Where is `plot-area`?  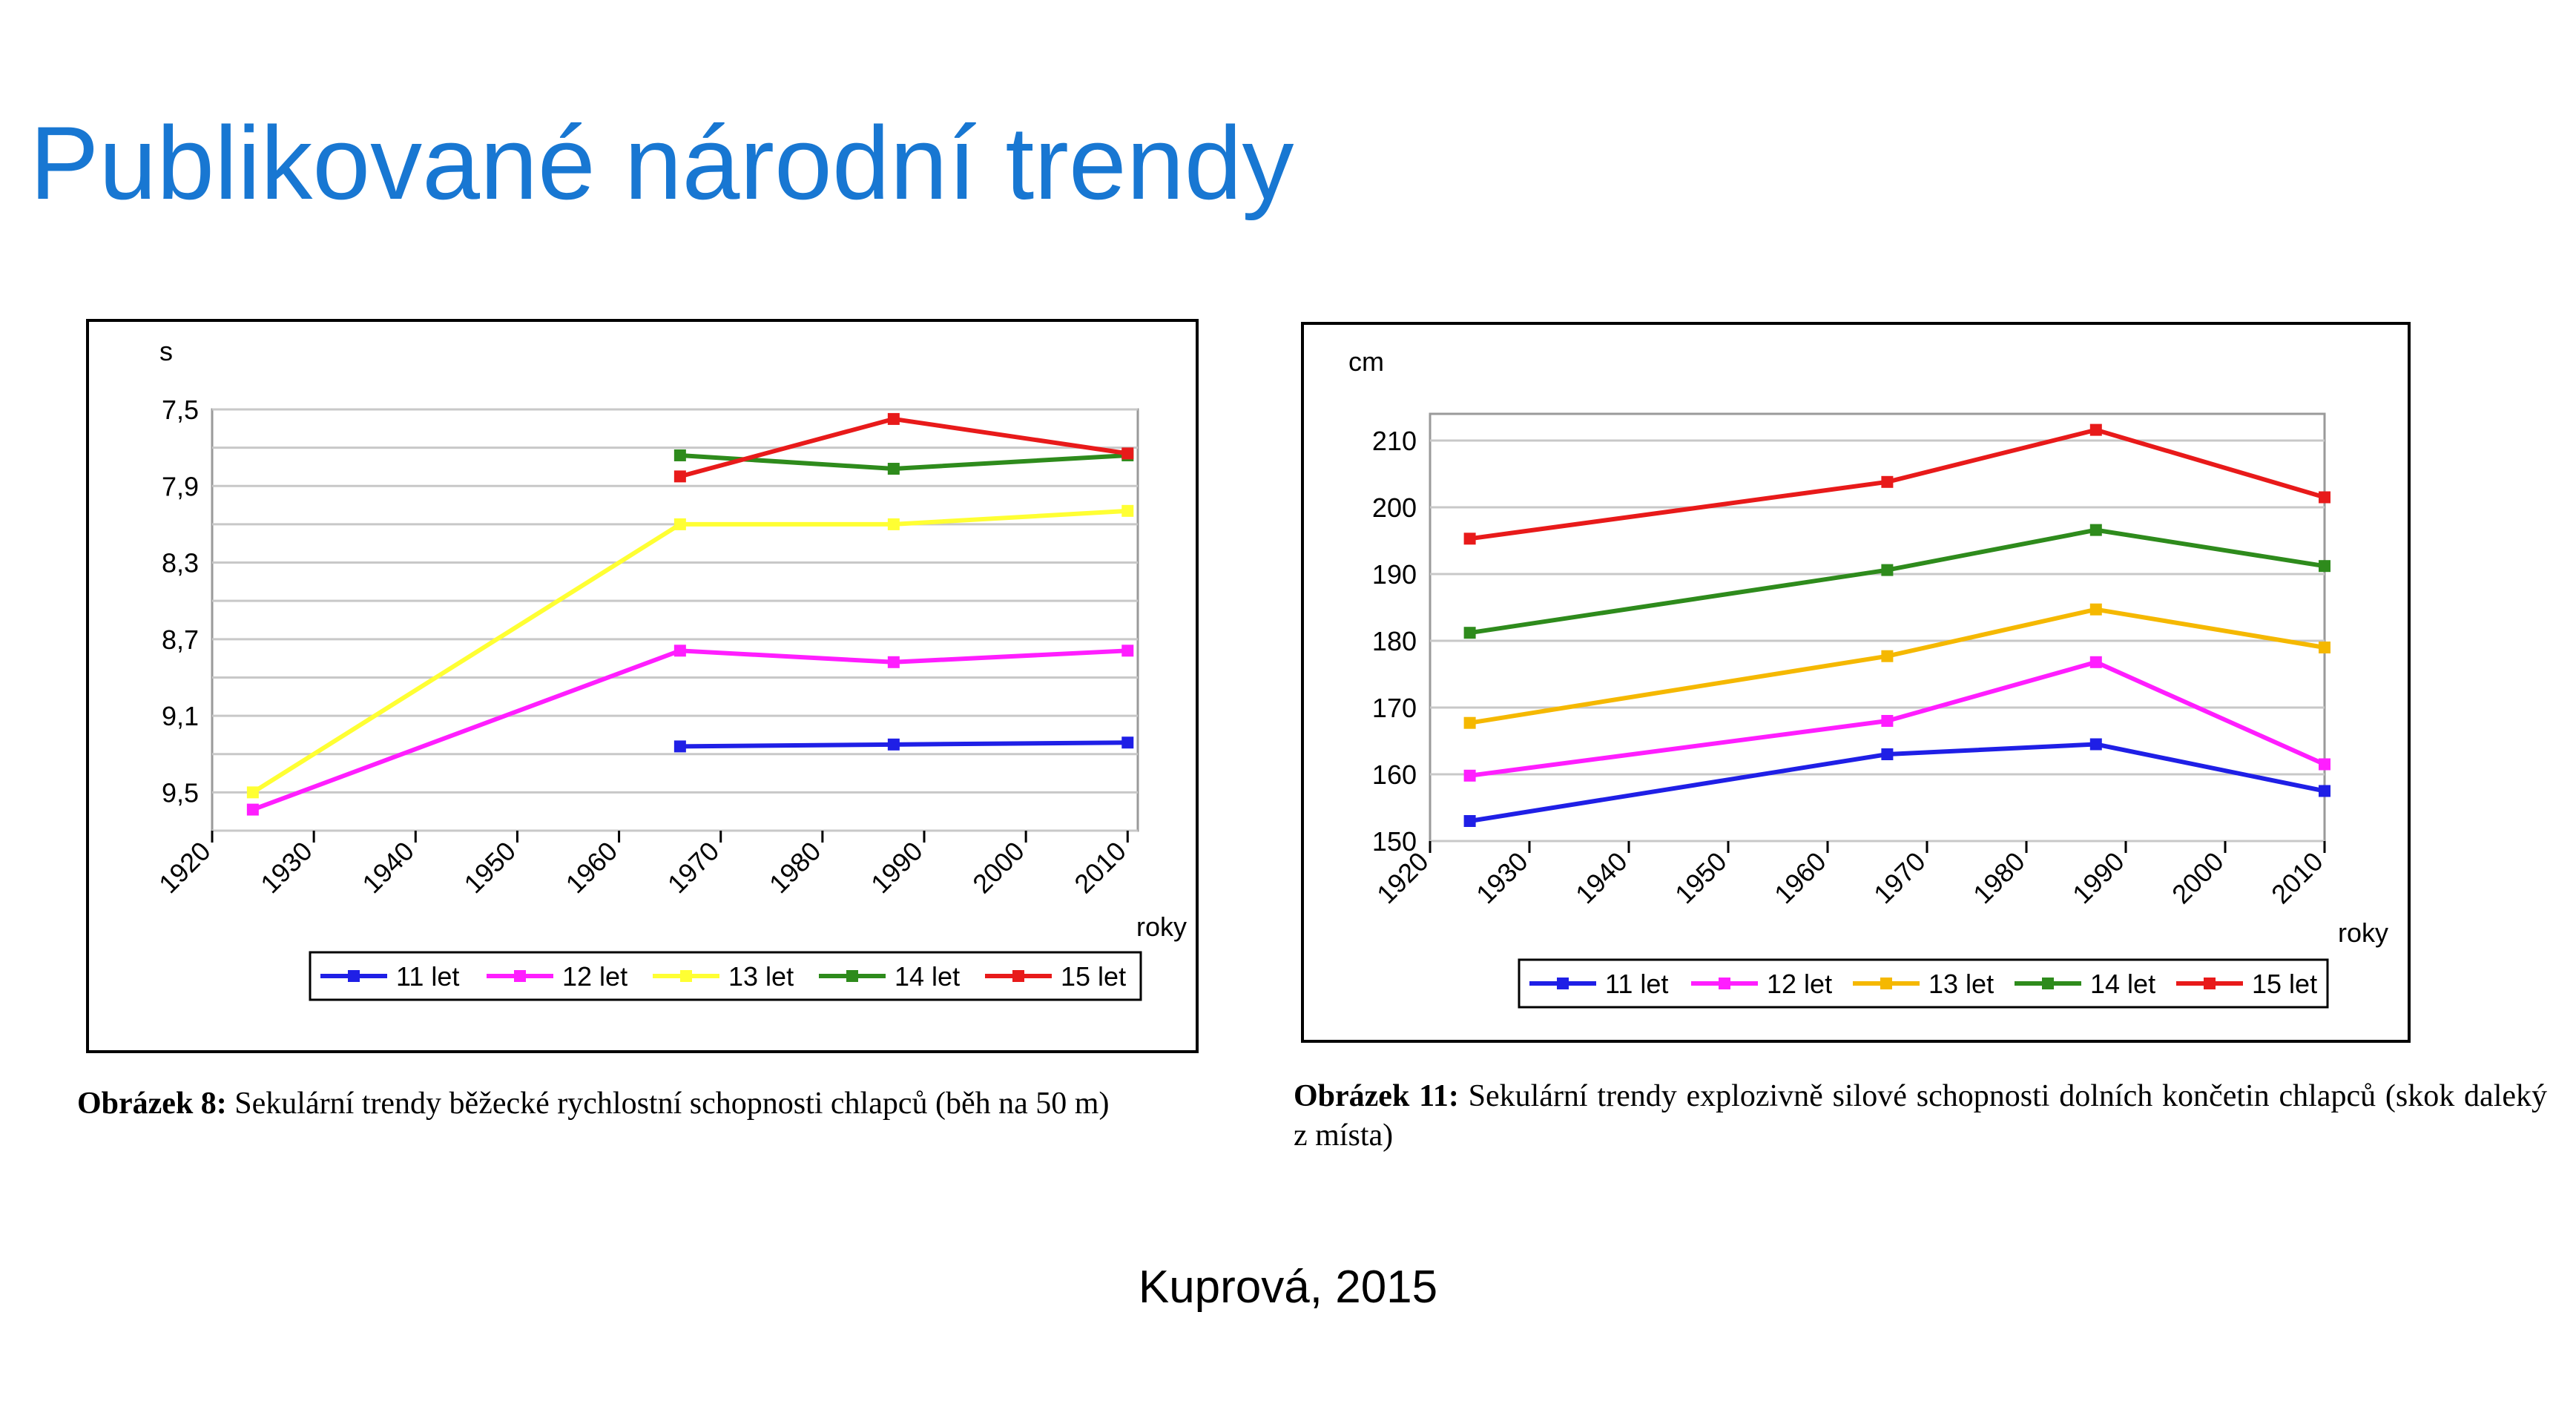 plot-area is located at coordinates (1878, 627).